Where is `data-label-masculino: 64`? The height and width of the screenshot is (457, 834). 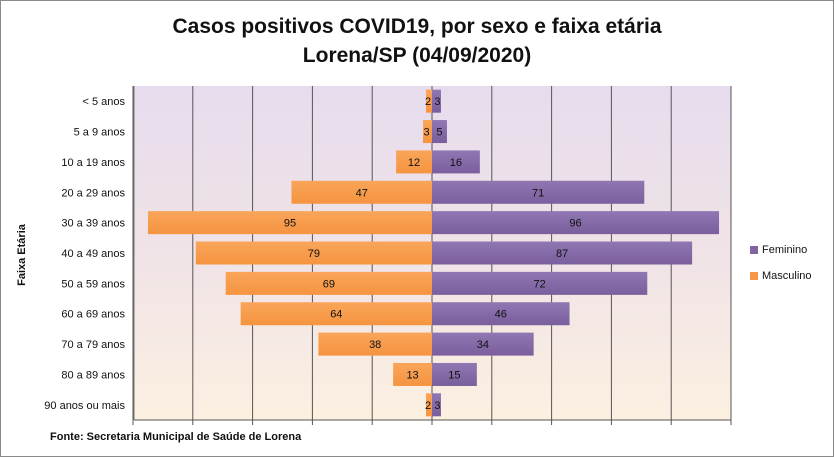 data-label-masculino: 64 is located at coordinates (336, 315).